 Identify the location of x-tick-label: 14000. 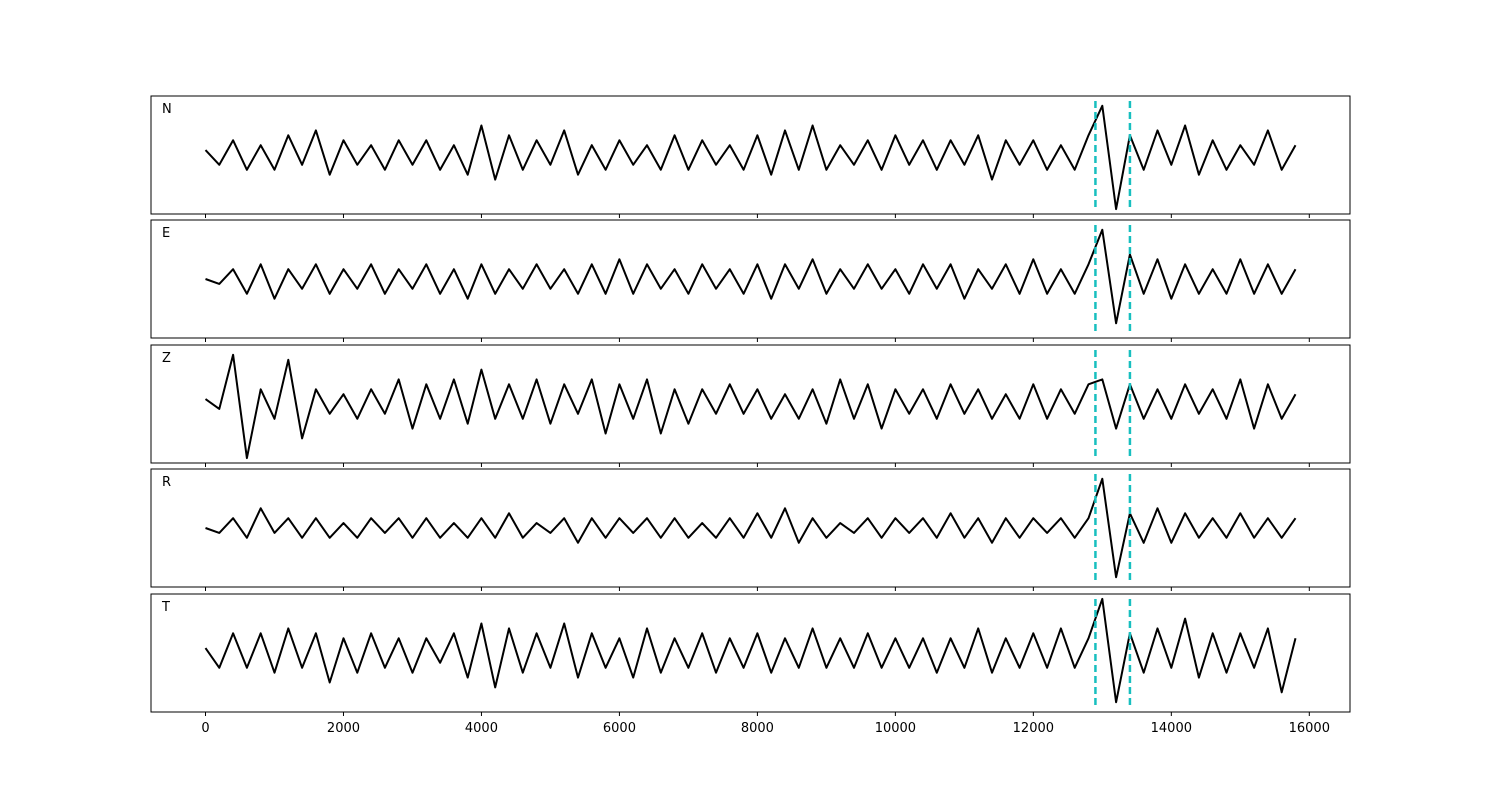
(1171, 728).